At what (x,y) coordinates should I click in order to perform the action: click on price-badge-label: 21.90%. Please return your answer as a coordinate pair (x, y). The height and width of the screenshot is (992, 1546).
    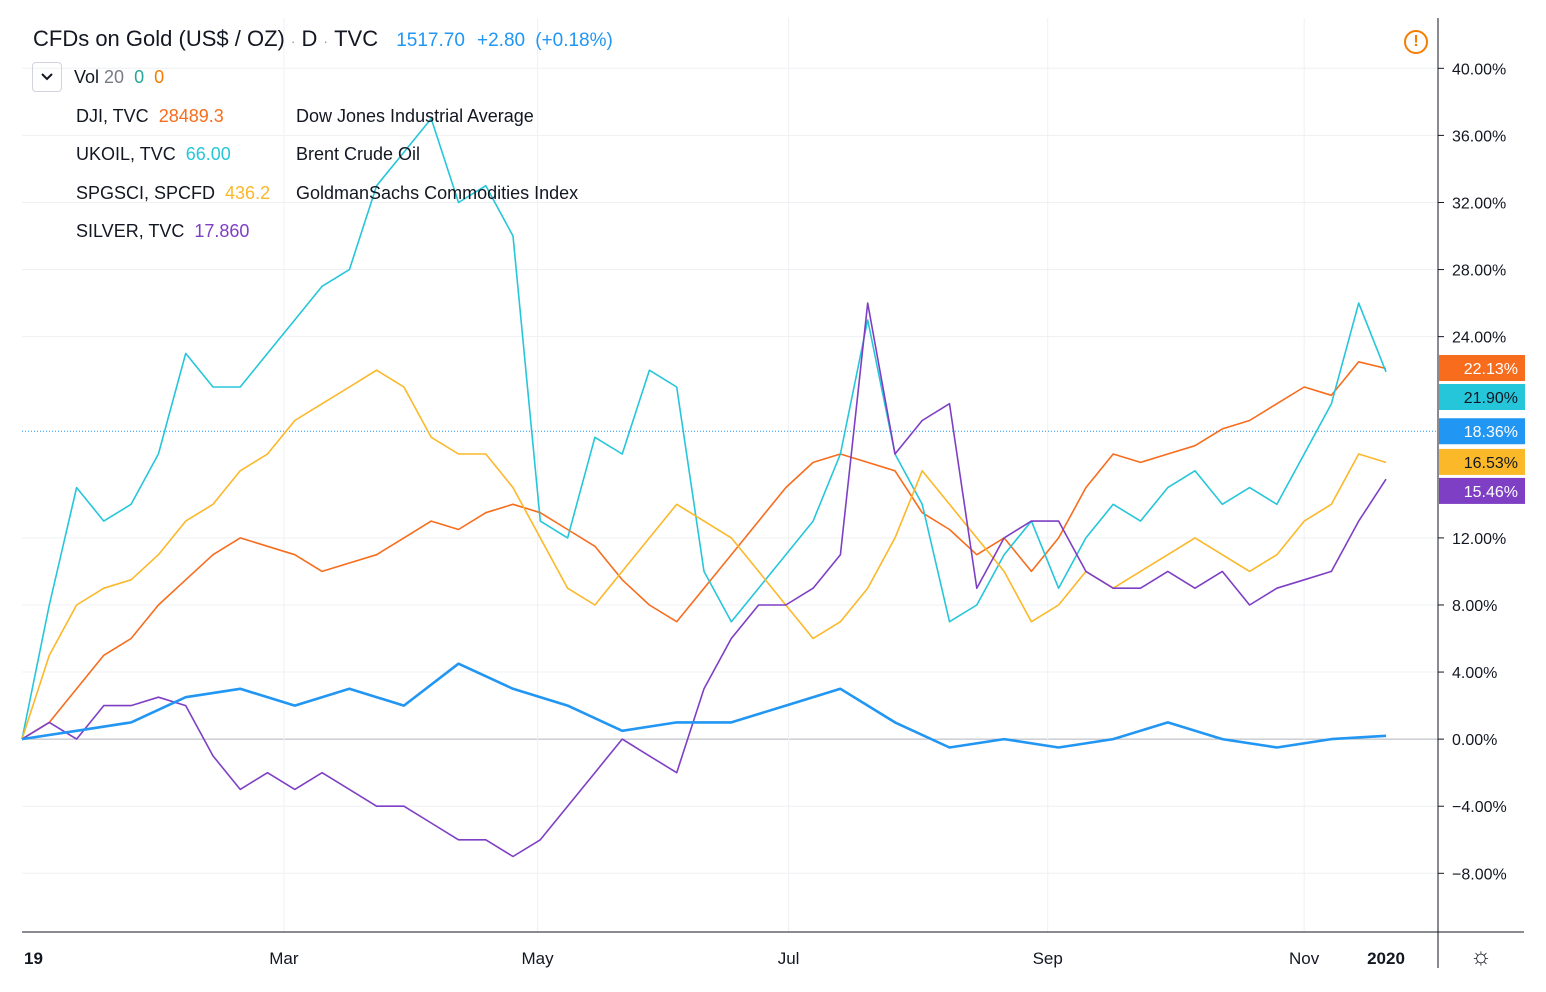
    Looking at the image, I should click on (1491, 398).